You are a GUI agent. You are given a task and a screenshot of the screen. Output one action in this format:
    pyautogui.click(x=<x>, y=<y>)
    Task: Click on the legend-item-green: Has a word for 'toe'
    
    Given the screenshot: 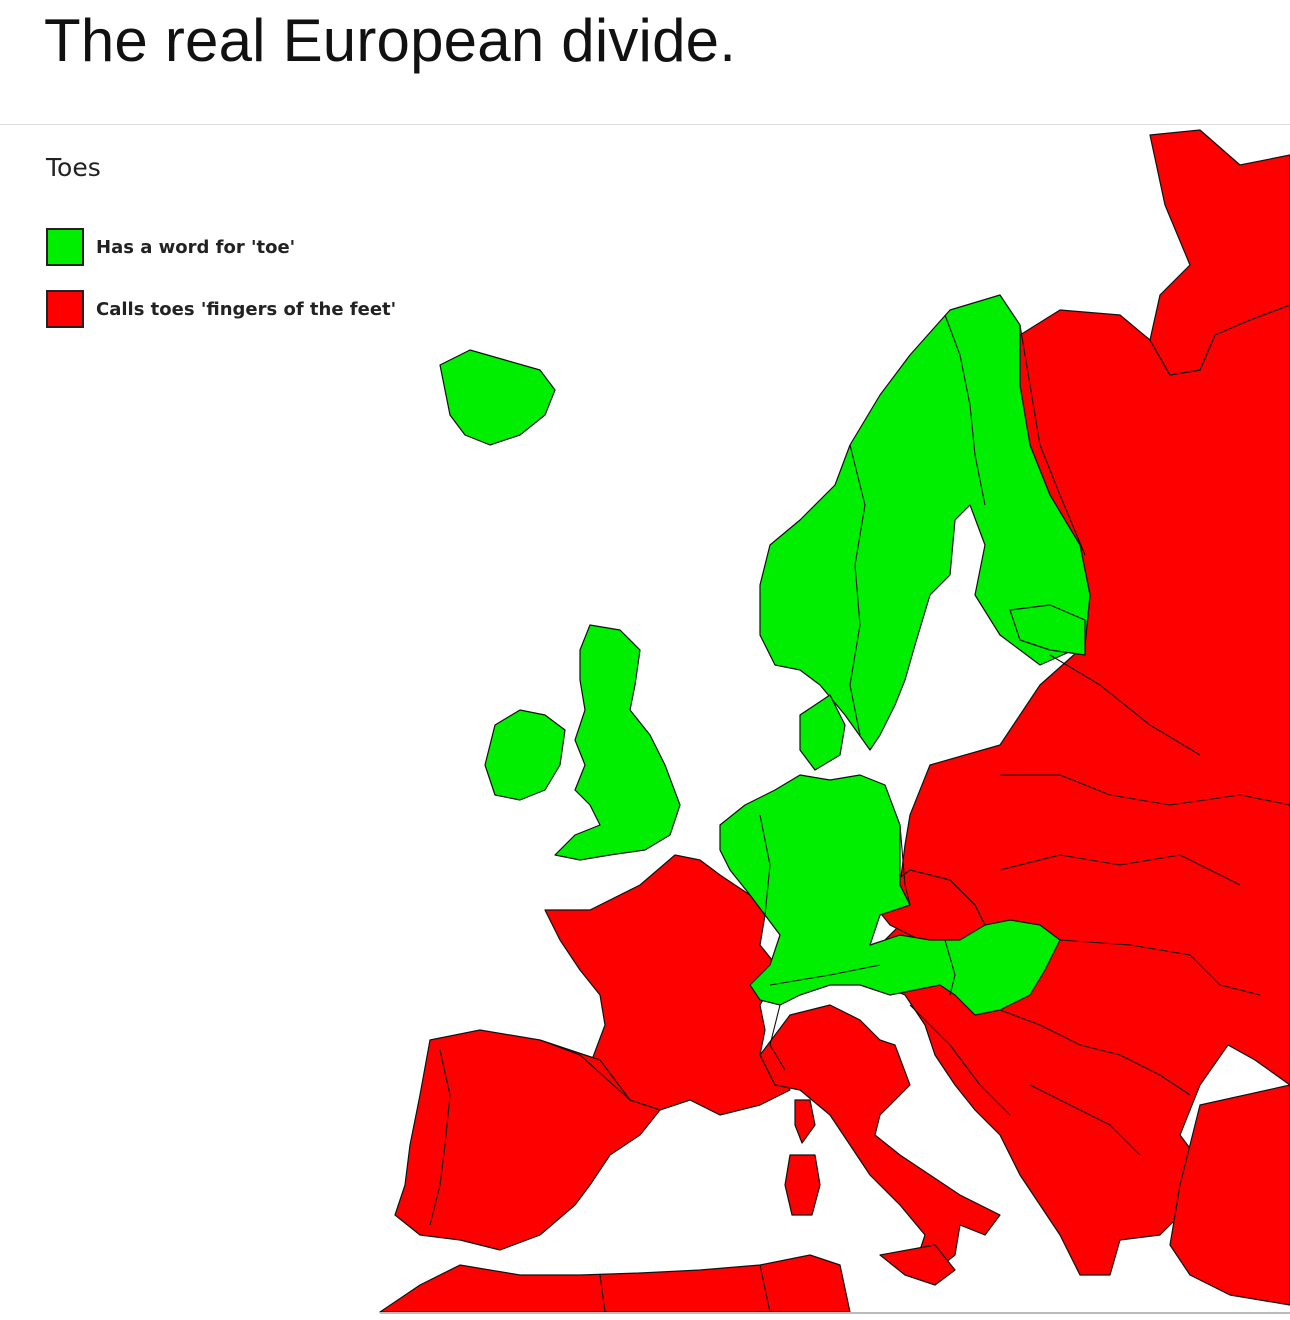 What is the action you would take?
    pyautogui.click(x=221, y=247)
    